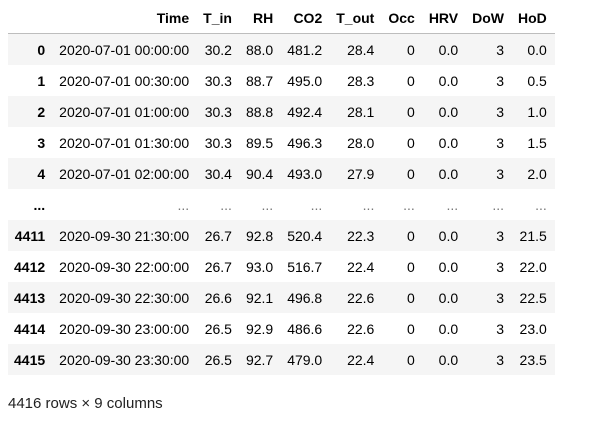 This screenshot has height=422, width=612. I want to click on cell-rh: 92.7, so click(259, 359).